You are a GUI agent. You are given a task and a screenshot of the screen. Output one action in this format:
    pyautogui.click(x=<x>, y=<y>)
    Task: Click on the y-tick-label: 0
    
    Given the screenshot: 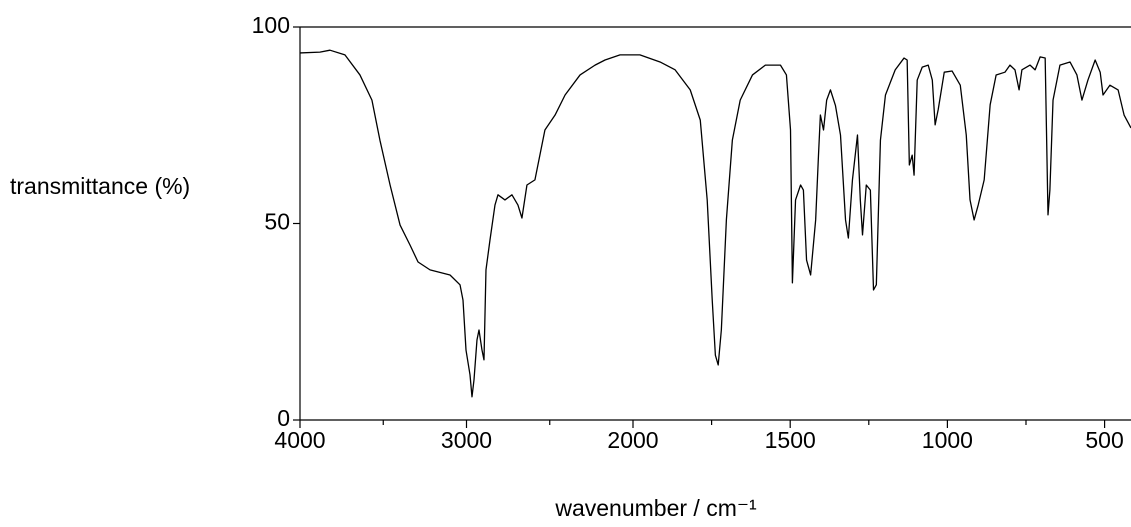 What is the action you would take?
    pyautogui.click(x=283, y=418)
    